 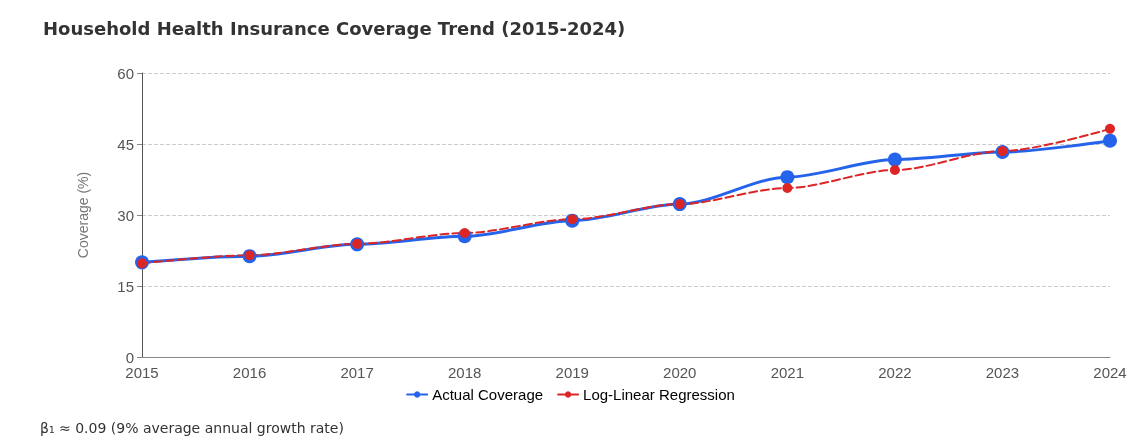 I want to click on y-axis-title: Coverage (%), so click(x=83, y=215).